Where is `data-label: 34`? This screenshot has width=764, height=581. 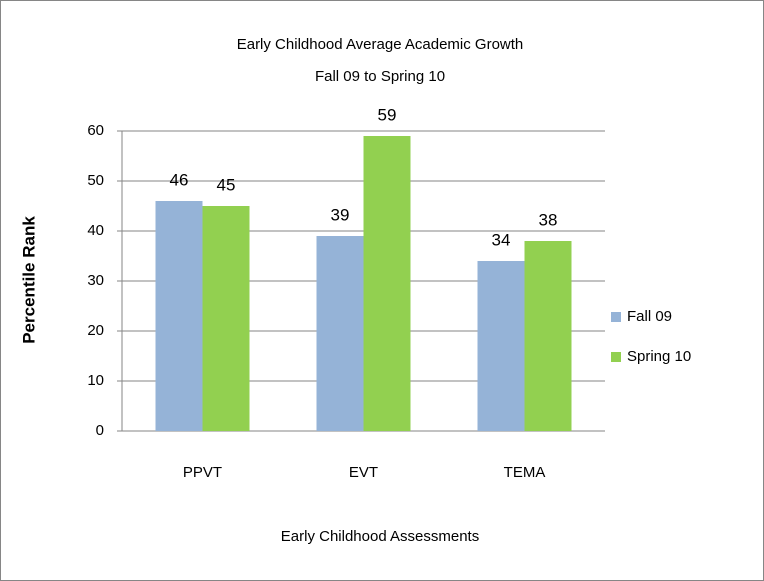 data-label: 34 is located at coordinates (501, 239).